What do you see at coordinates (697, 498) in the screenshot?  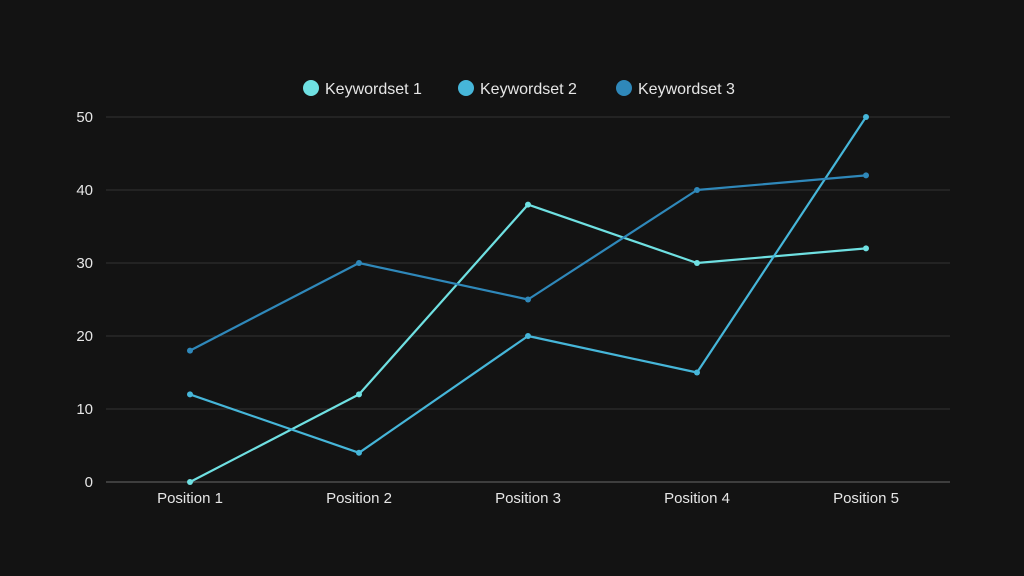 I see `x-tick-label: Position 4` at bounding box center [697, 498].